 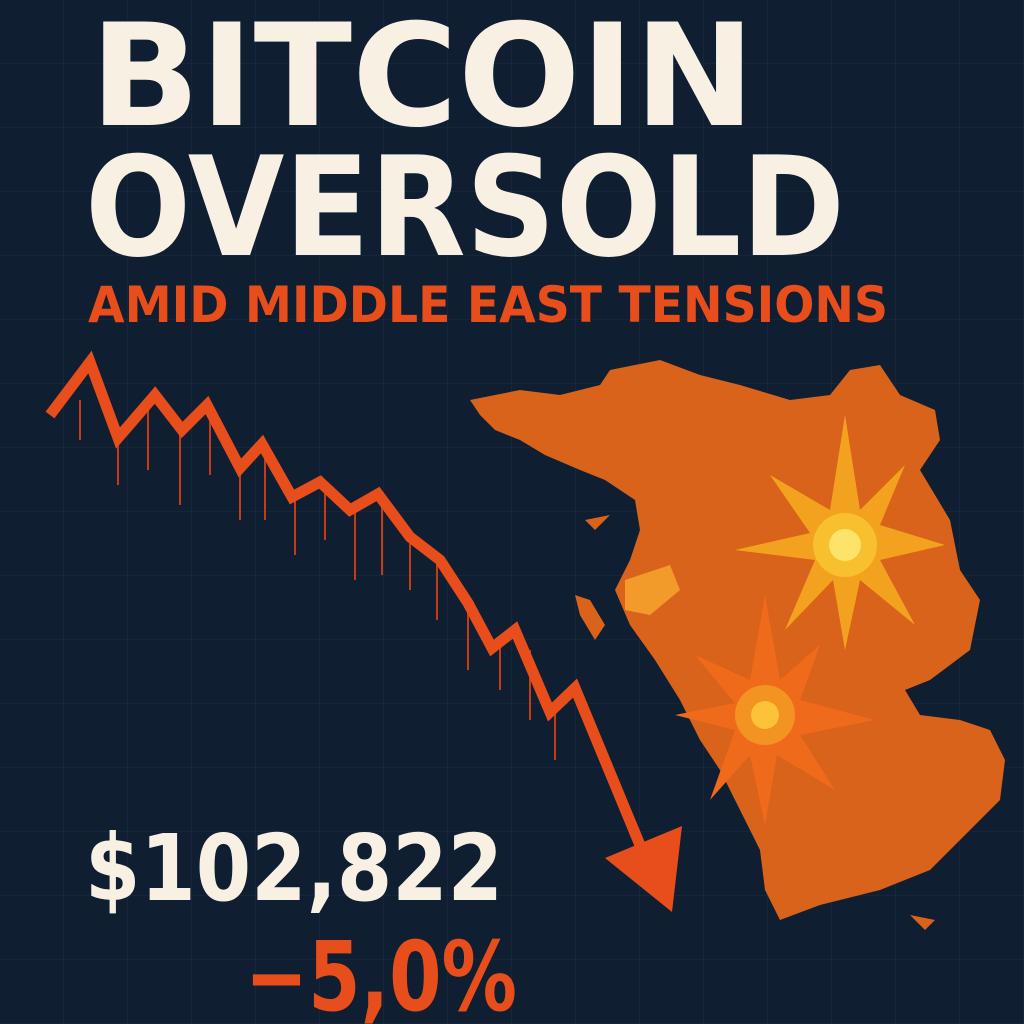 What do you see at coordinates (422, 79) in the screenshot?
I see `headline: BITCOIN` at bounding box center [422, 79].